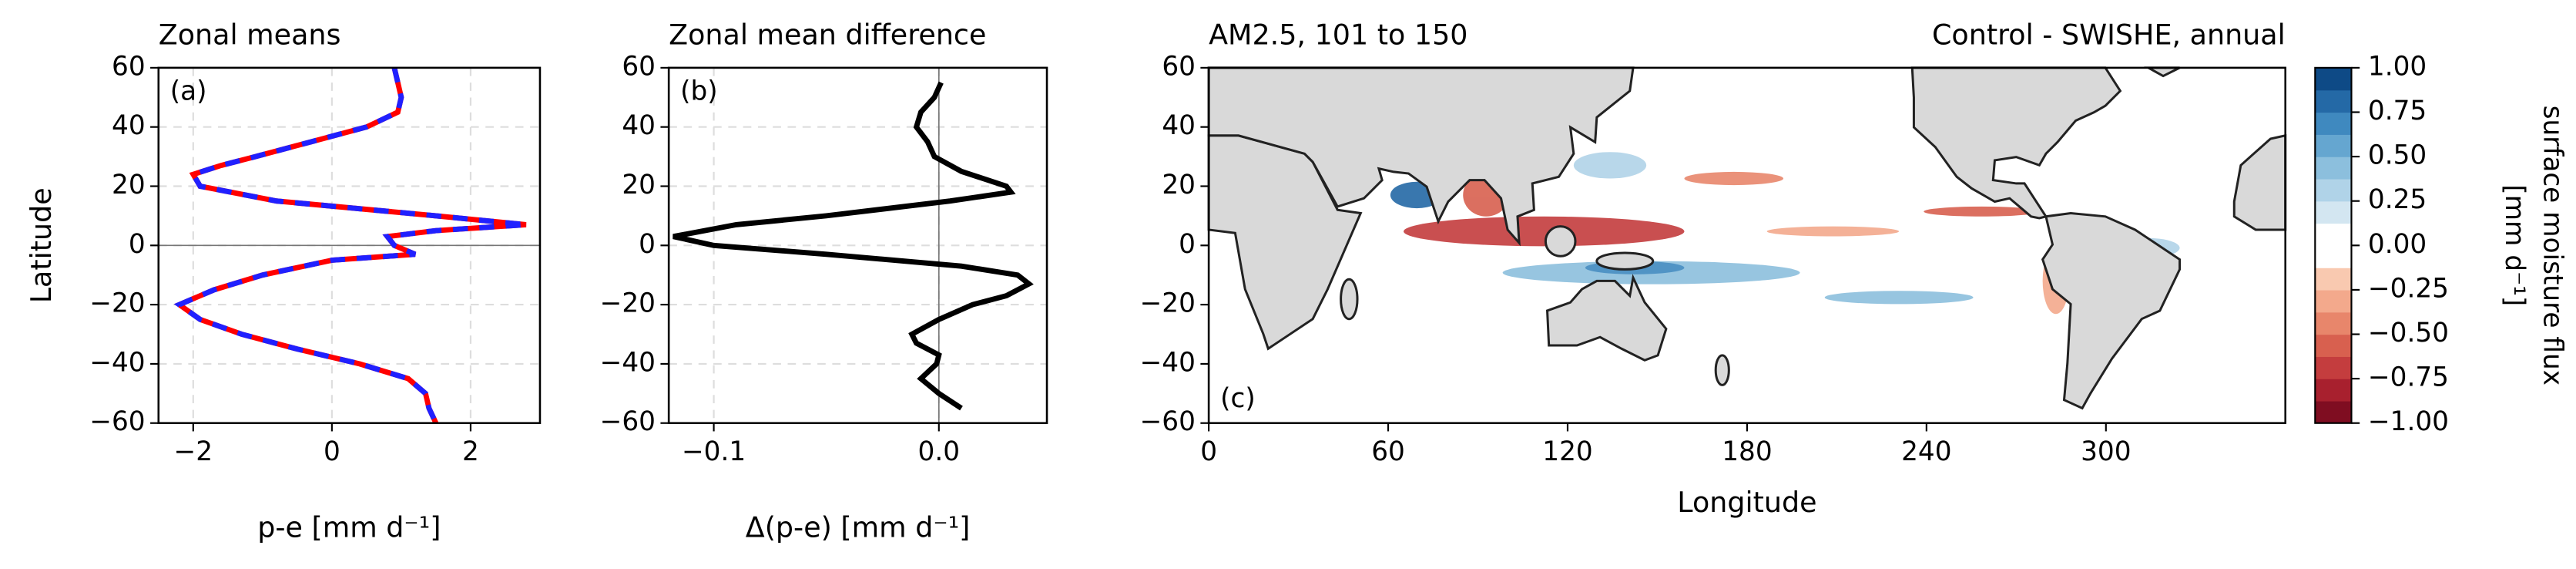 This screenshot has width=2576, height=569. Describe the element at coordinates (349, 527) in the screenshot. I see `x-axis-label: p-e [mm d⁻¹]` at that location.